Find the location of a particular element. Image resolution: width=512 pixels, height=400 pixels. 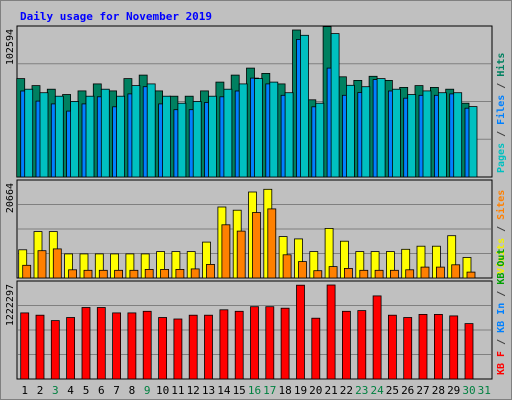

legend-entry: Files is located at coordinates (501, 110).